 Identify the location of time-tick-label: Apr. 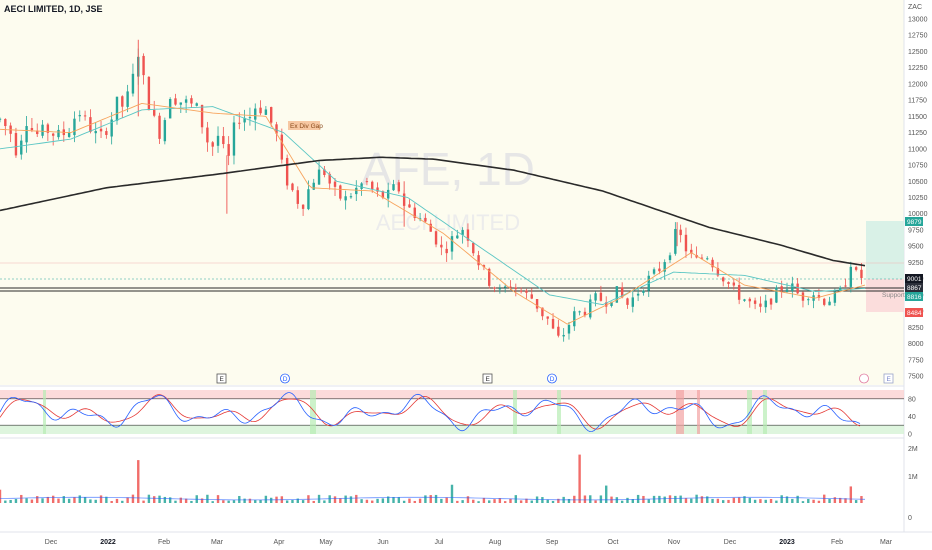
(280, 542).